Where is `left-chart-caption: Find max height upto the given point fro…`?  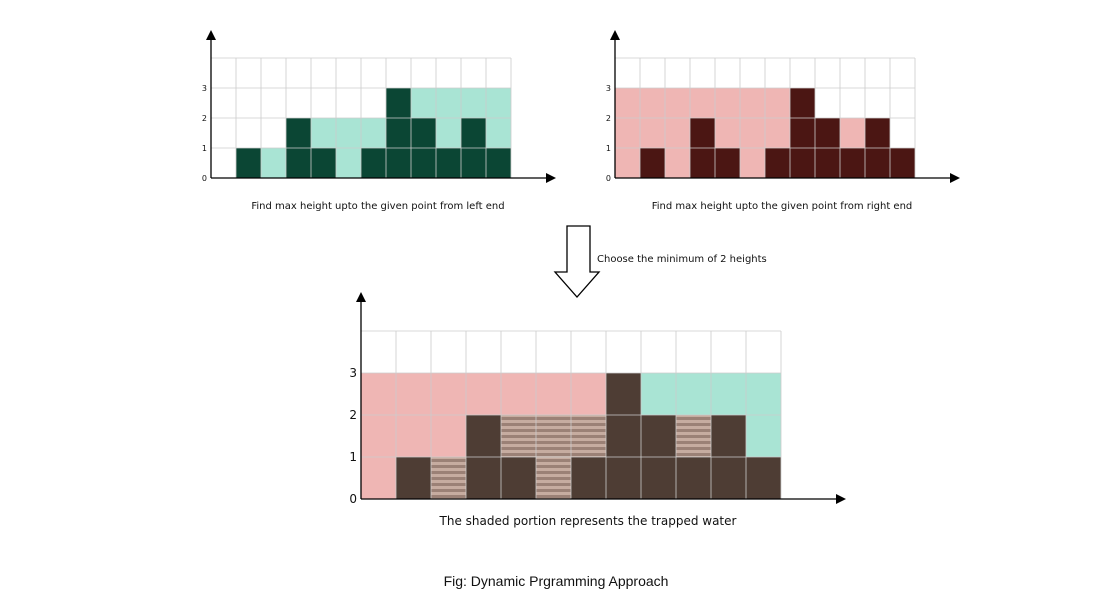
left-chart-caption: Find max height upto the given point fro… is located at coordinates (377, 206).